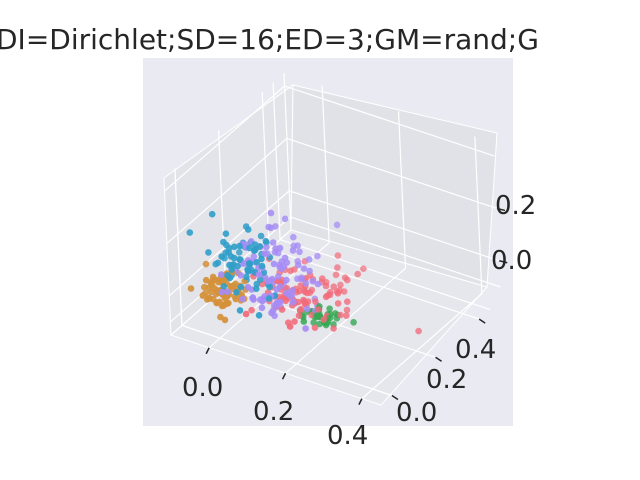  Describe the element at coordinates (395, 397) in the screenshot. I see `y-tick-mark` at that location.